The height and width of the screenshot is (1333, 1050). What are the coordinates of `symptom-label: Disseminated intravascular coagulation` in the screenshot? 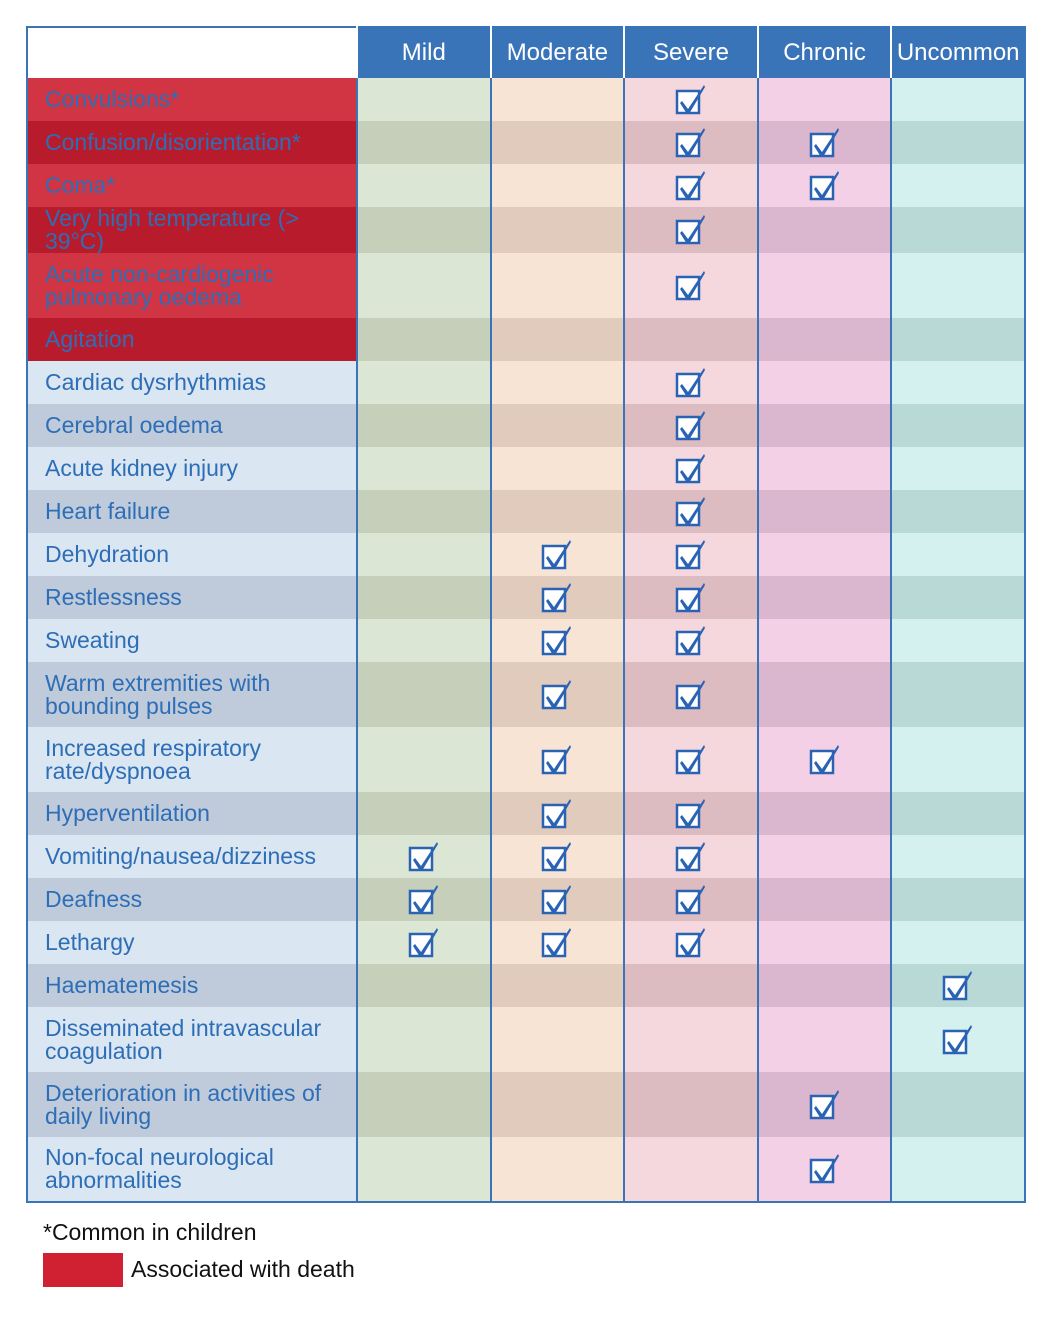 It's located at (192, 1039).